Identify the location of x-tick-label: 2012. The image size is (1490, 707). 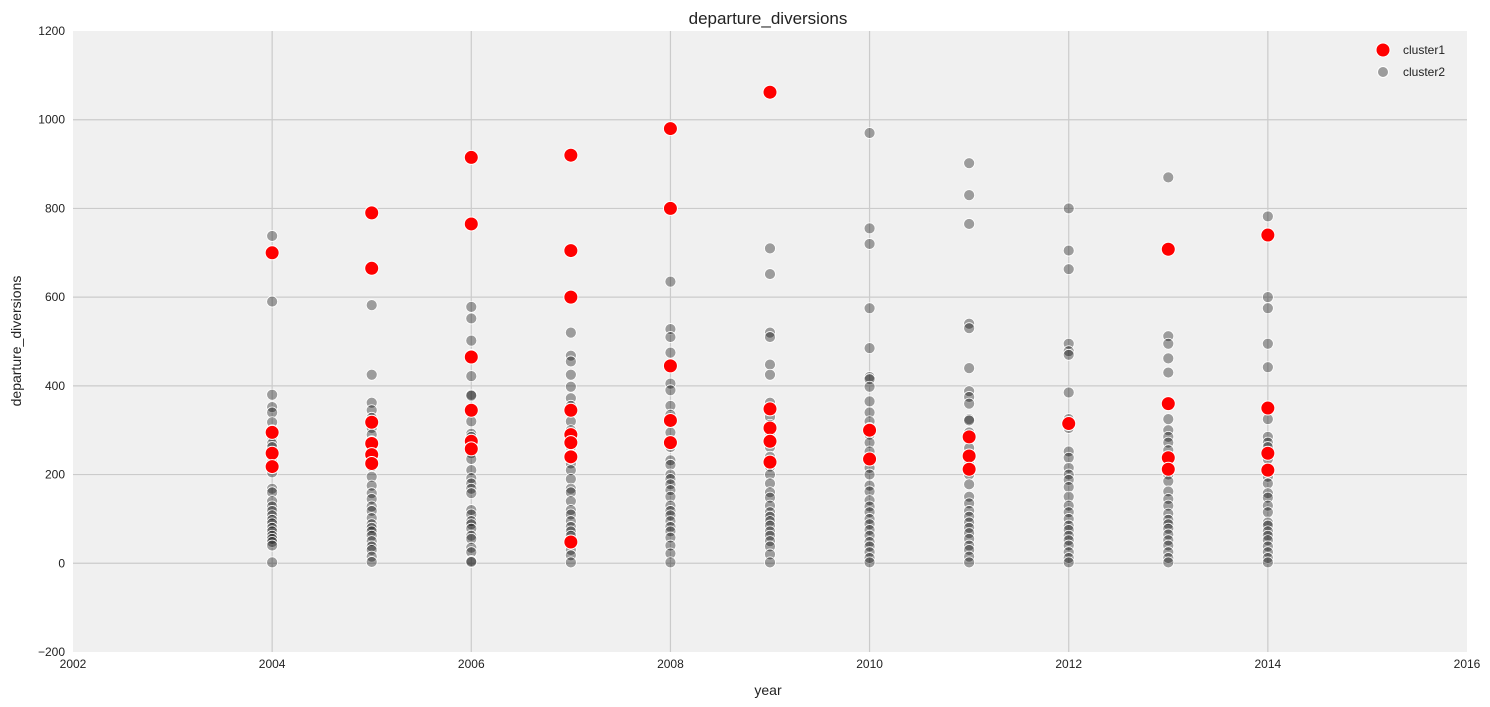
(1068, 664).